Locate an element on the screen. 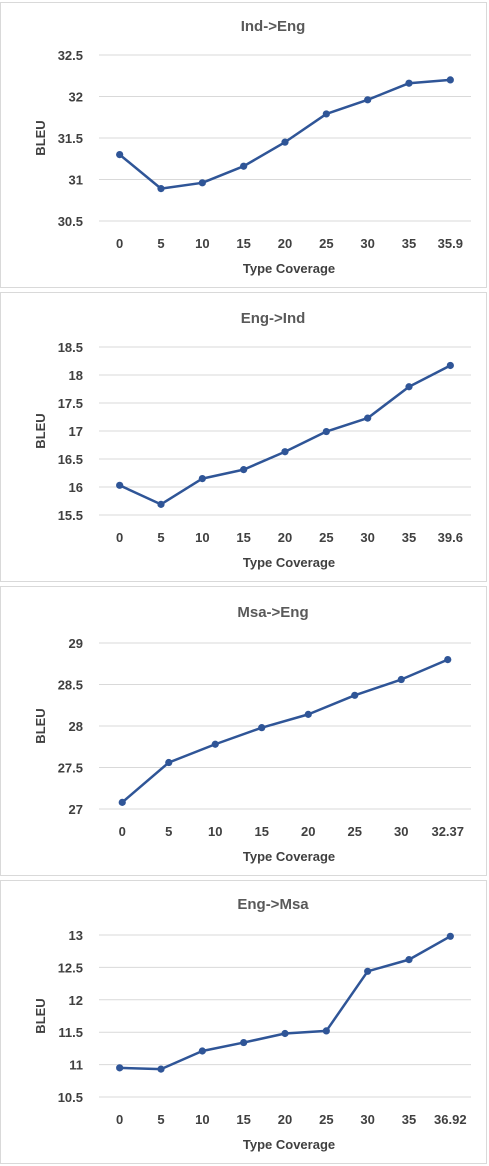 The width and height of the screenshot is (489, 1166). y-tick-label: 17.5 is located at coordinates (70, 403).